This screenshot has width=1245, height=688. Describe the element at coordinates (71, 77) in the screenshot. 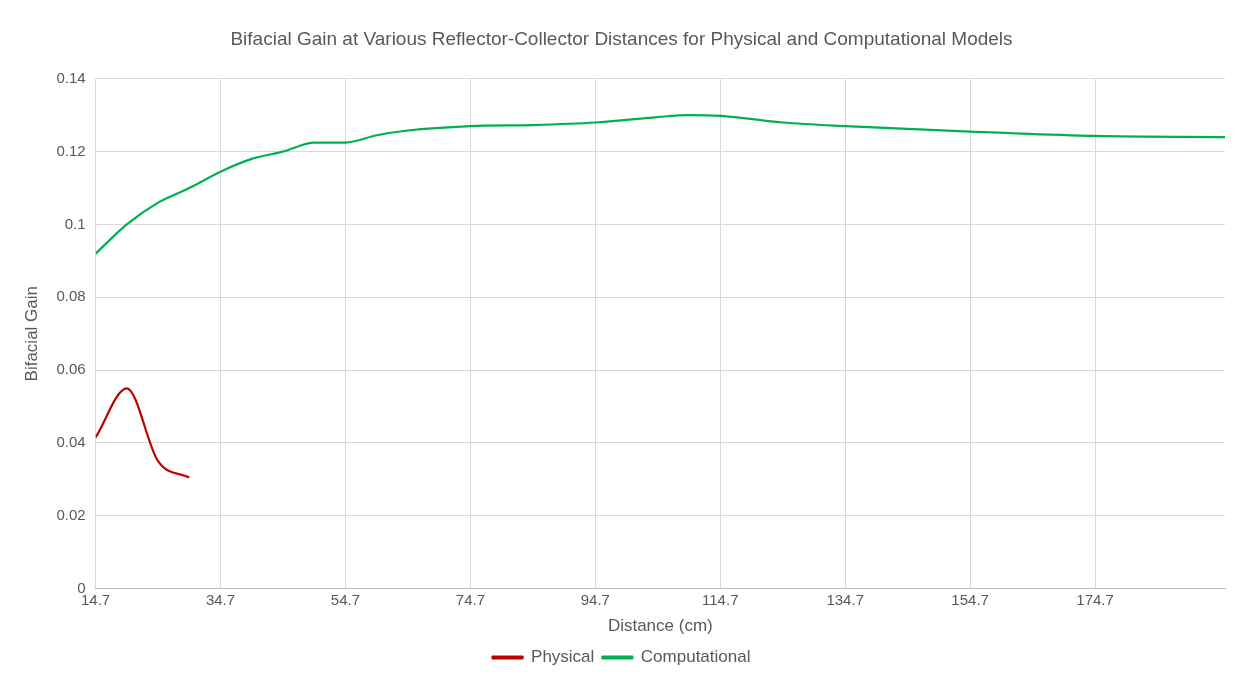

I see `y-tick-label: 0.14` at that location.